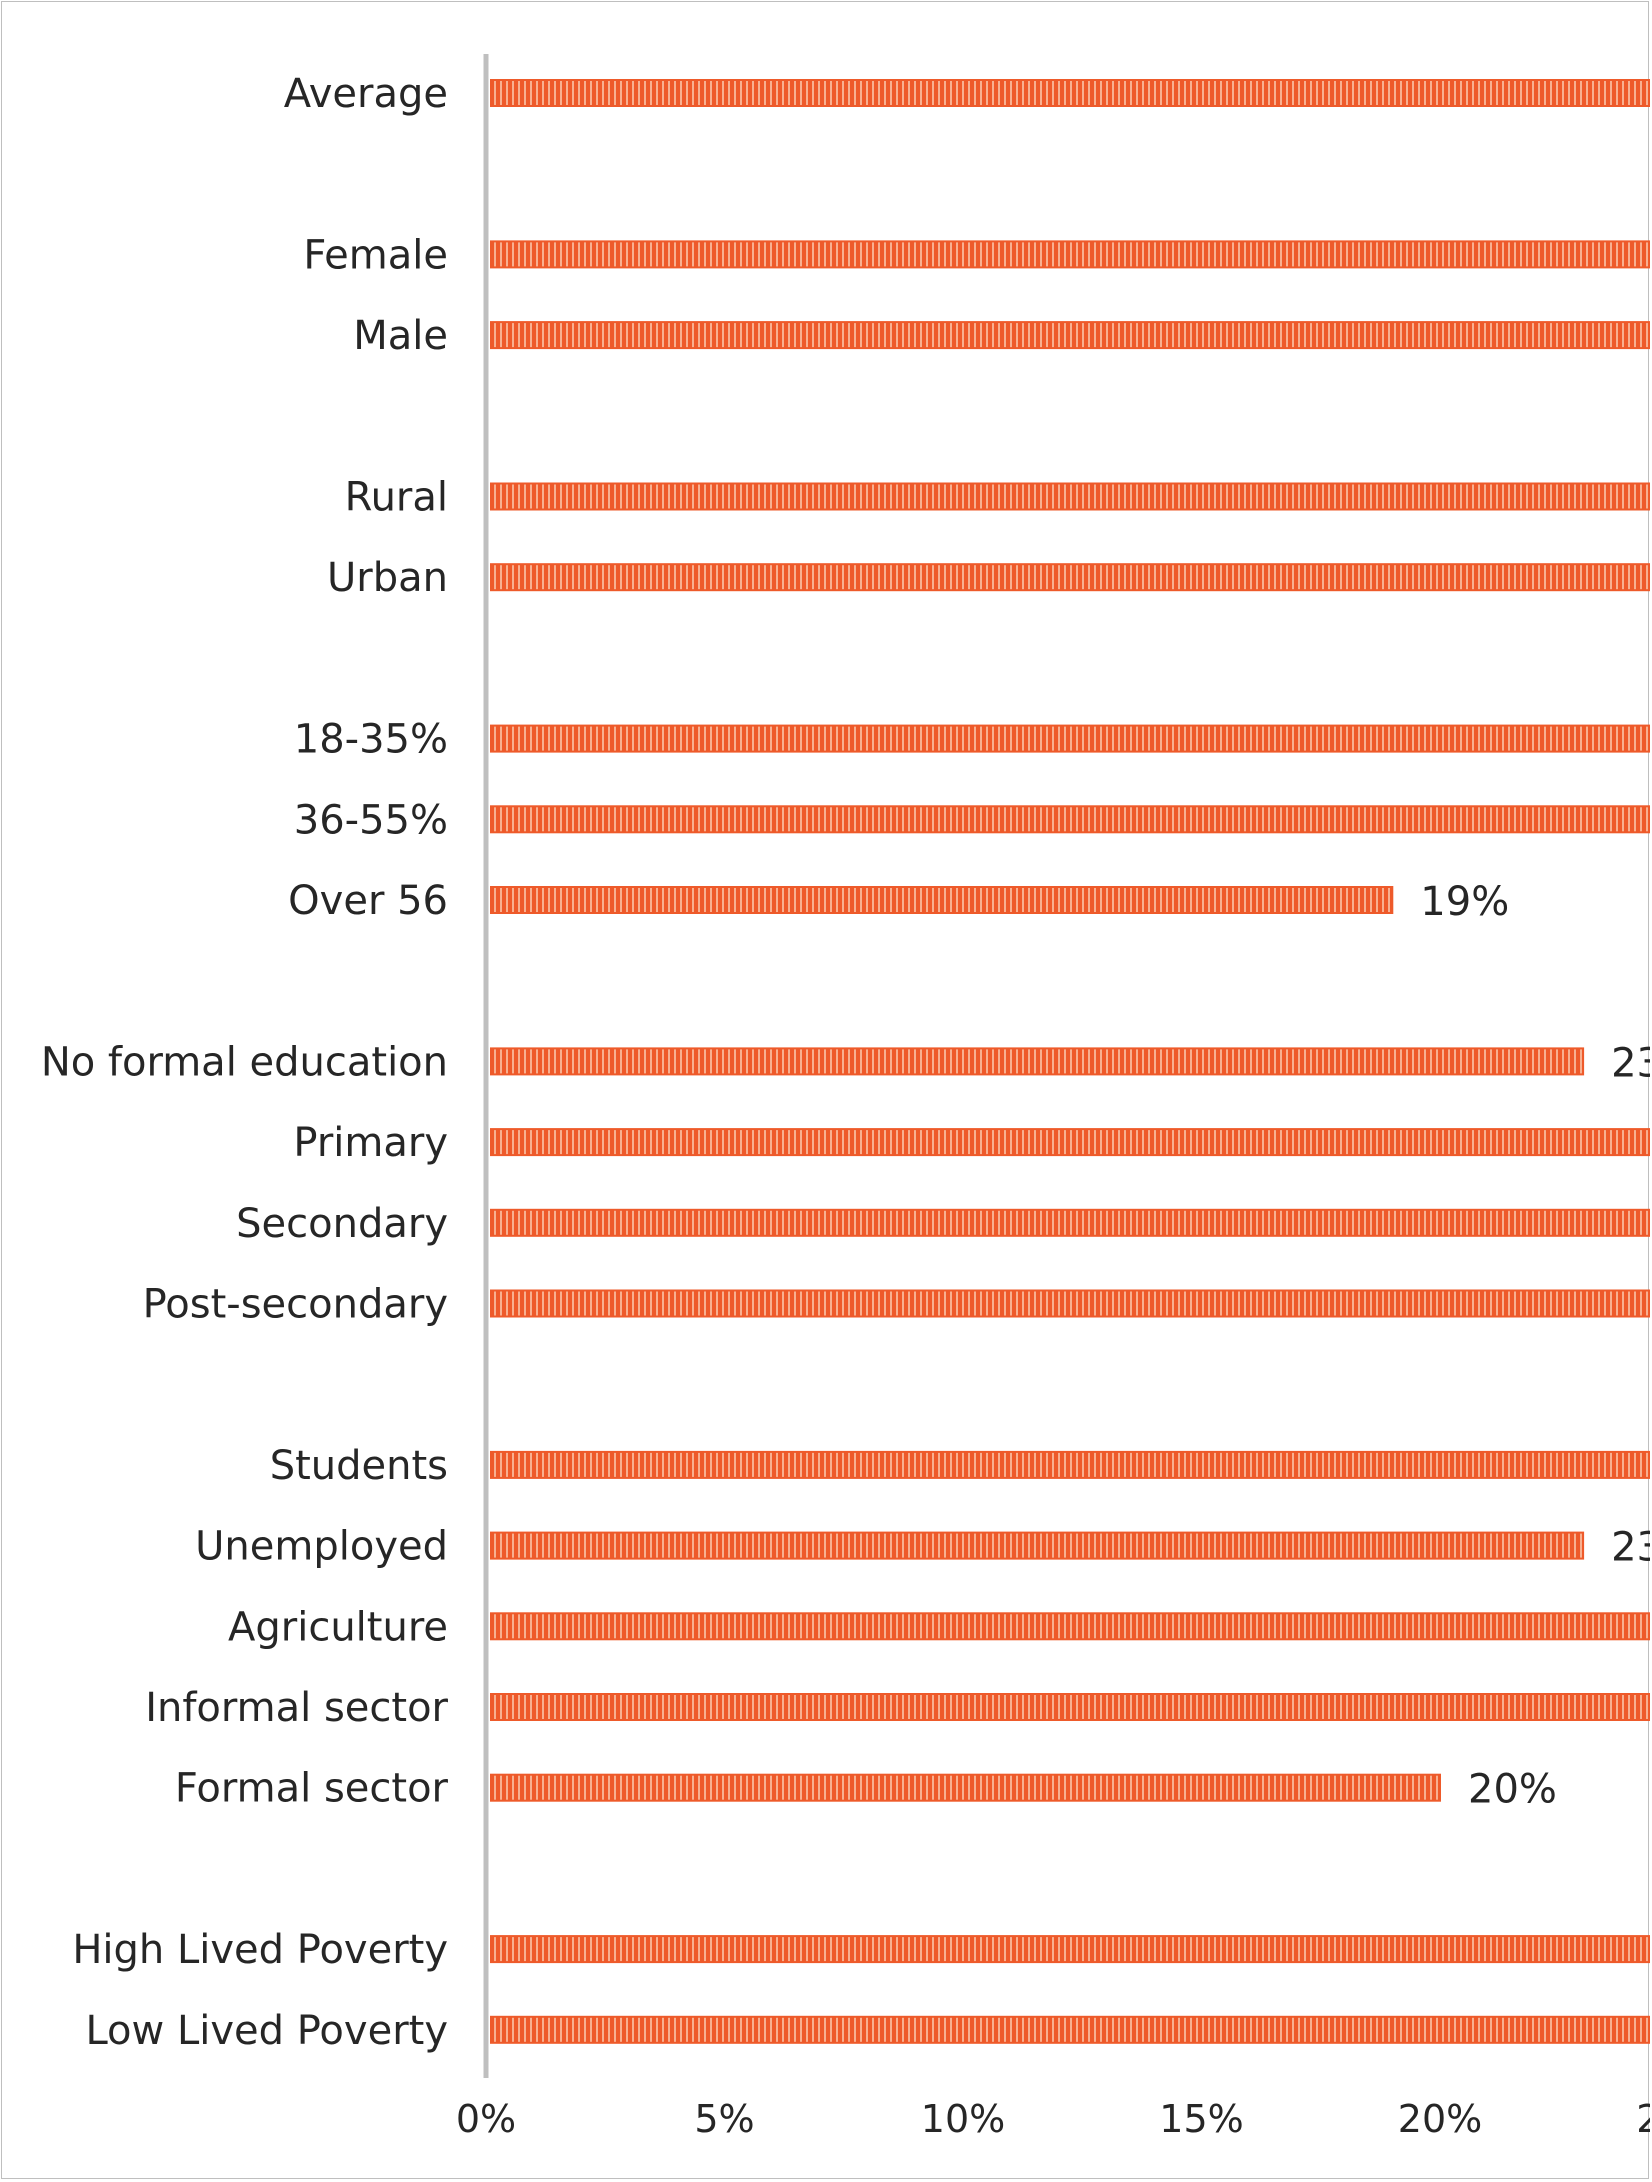  Describe the element at coordinates (296, 1708) in the screenshot. I see `category-label: Informal sector` at that location.